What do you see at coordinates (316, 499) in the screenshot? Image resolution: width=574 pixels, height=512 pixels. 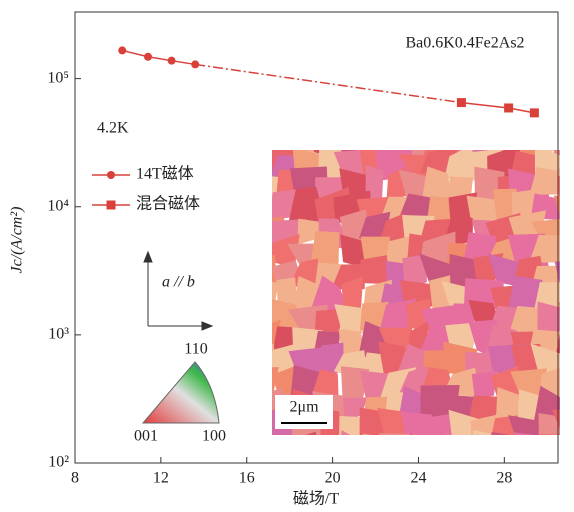 I see `x-axis-label: 磁场/T` at bounding box center [316, 499].